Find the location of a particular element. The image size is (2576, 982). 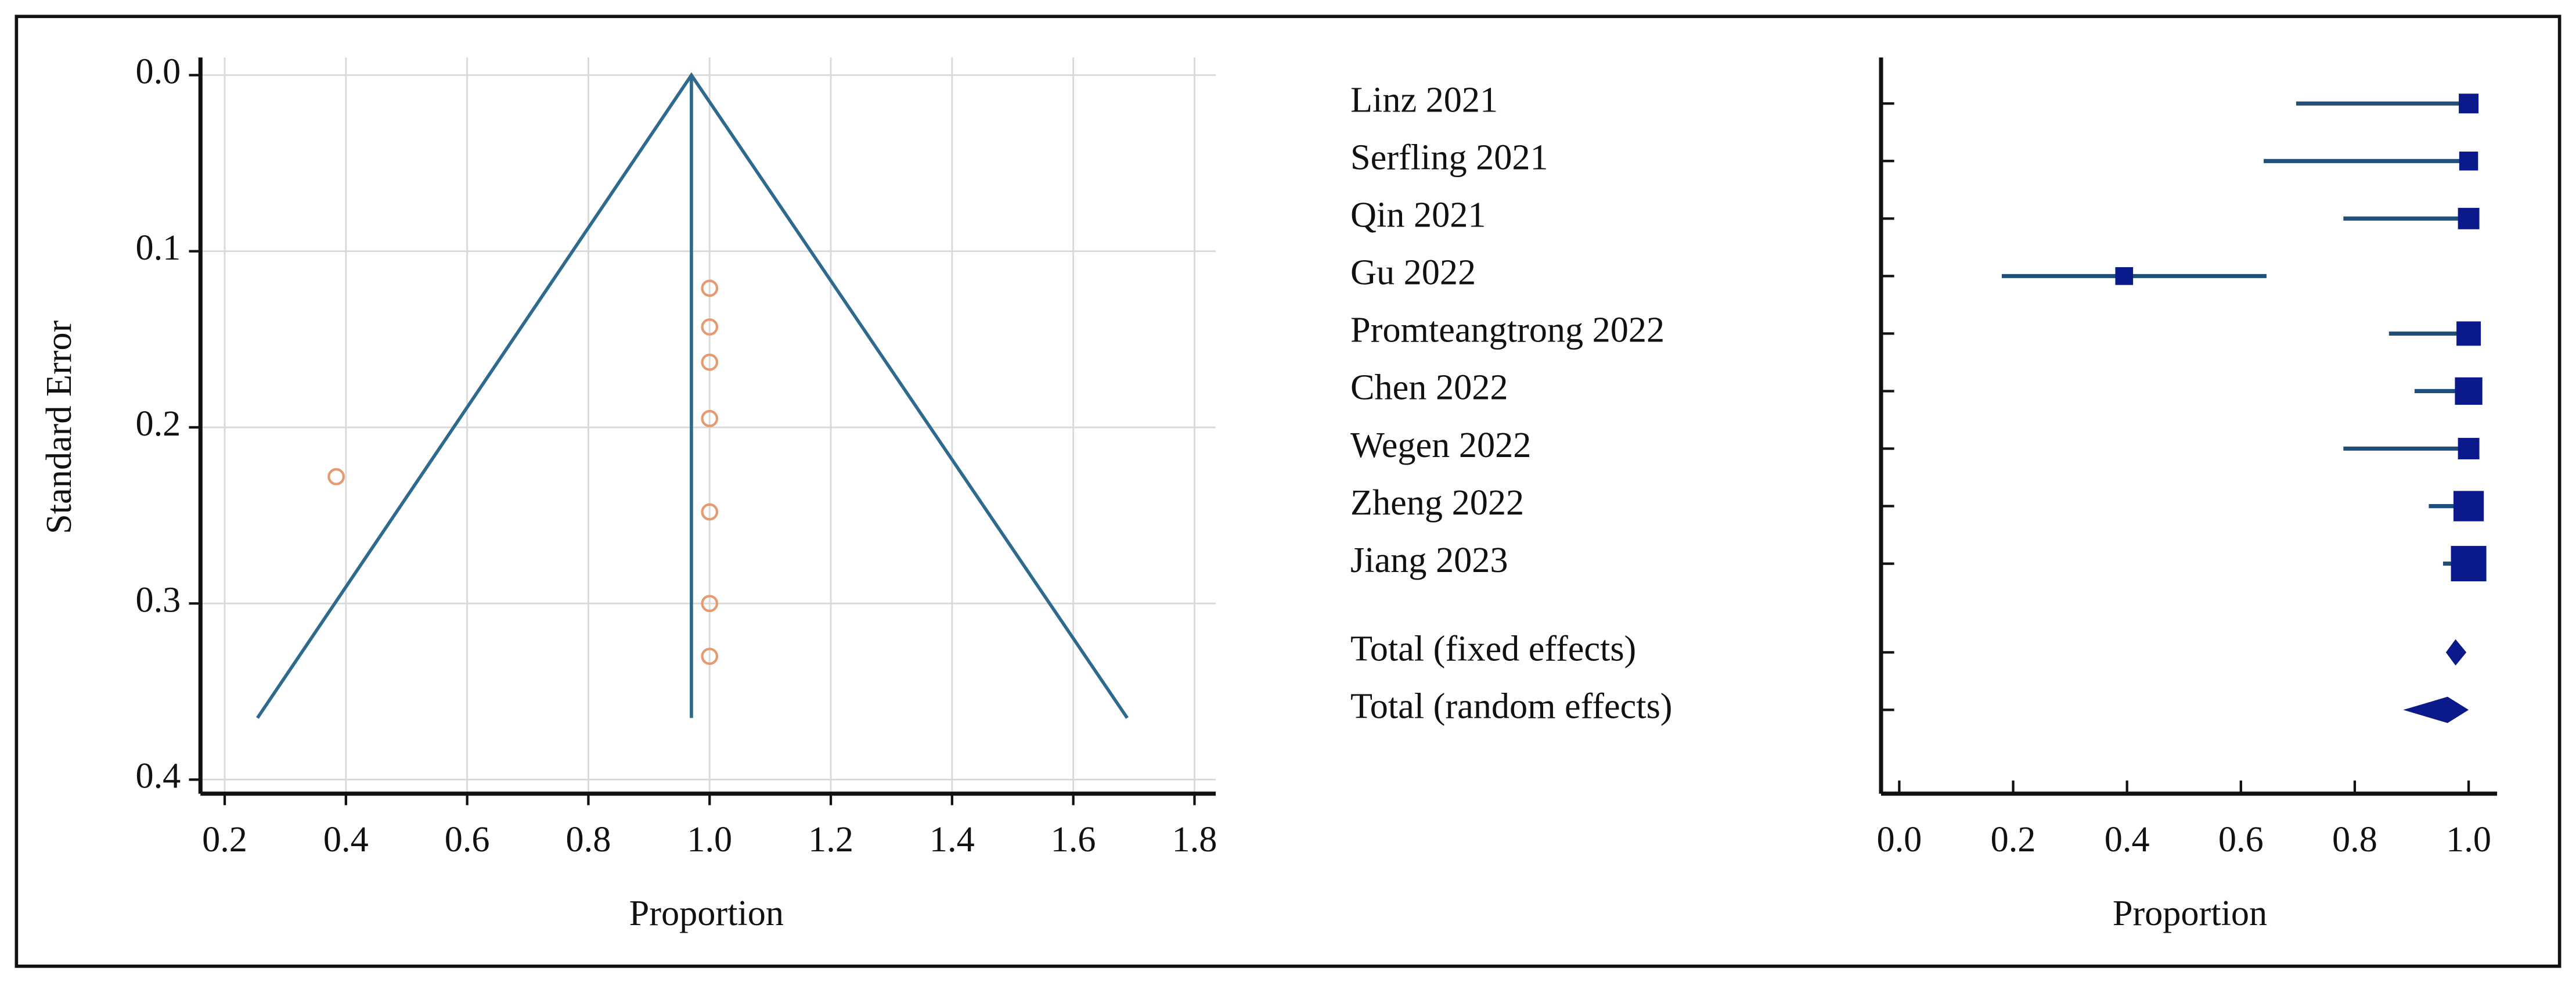

y-tick-label: 0.4 is located at coordinates (158, 776).